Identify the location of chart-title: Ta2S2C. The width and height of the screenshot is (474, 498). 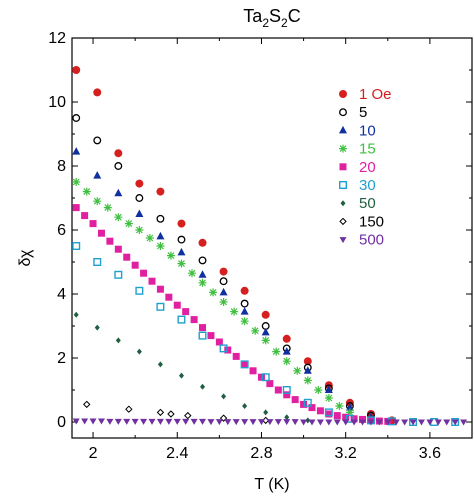
(271, 18).